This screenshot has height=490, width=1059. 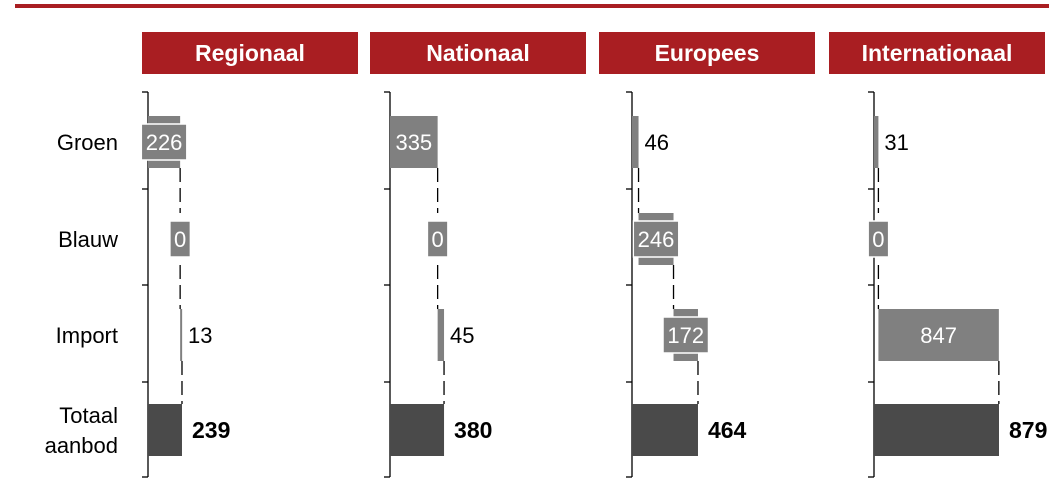 I want to click on value-label-europees-1: 246, so click(x=656, y=239).